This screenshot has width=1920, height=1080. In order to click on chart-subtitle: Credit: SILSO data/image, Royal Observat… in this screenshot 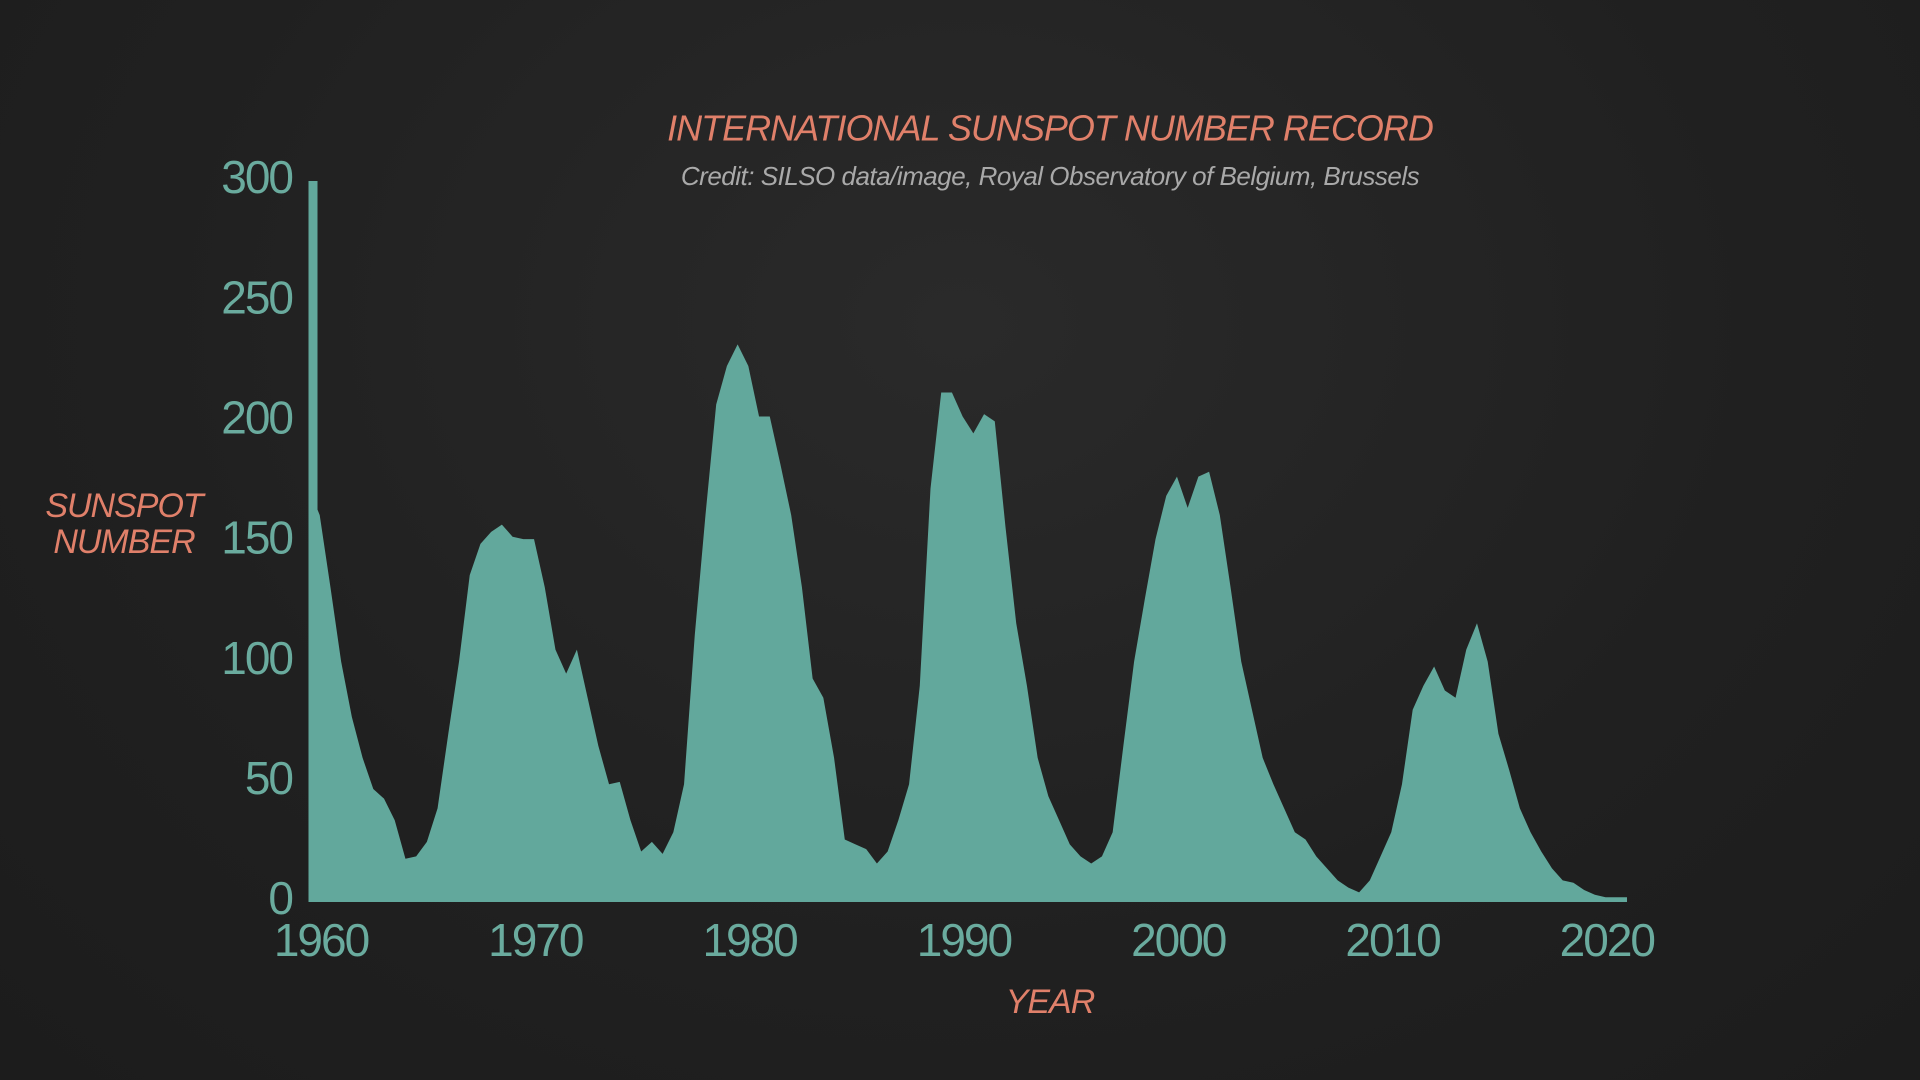, I will do `click(1050, 176)`.